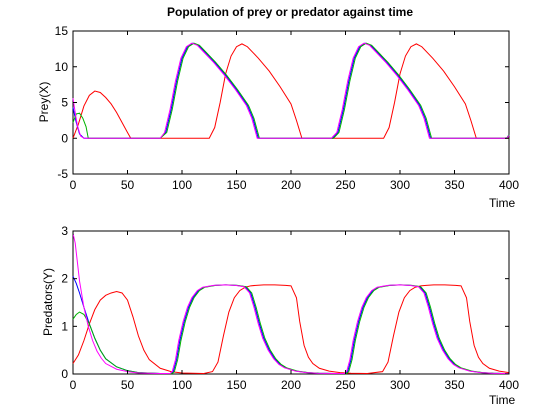  What do you see at coordinates (62, 31) in the screenshot?
I see `prey-y-tick-label: 15` at bounding box center [62, 31].